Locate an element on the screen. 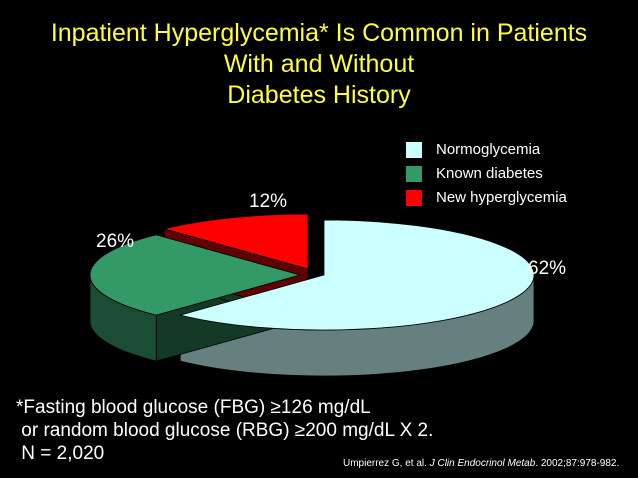  citation-details: . 2002;87:978-982. is located at coordinates (577, 463).